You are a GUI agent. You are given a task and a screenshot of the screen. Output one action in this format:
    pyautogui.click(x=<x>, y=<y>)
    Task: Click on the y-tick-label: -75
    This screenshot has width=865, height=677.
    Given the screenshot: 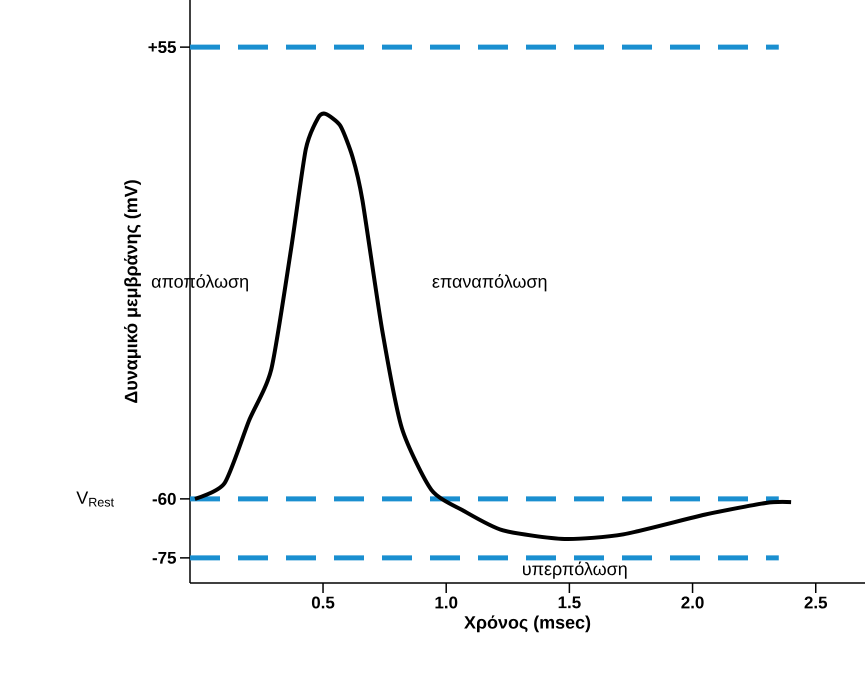 What is the action you would take?
    pyautogui.click(x=164, y=558)
    